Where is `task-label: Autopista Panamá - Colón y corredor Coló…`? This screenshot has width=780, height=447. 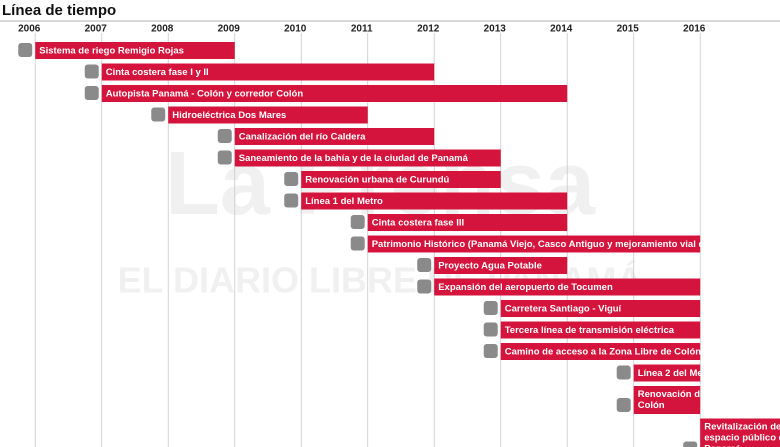
task-label: Autopista Panamá - Colón y corredor Coló… is located at coordinates (205, 94).